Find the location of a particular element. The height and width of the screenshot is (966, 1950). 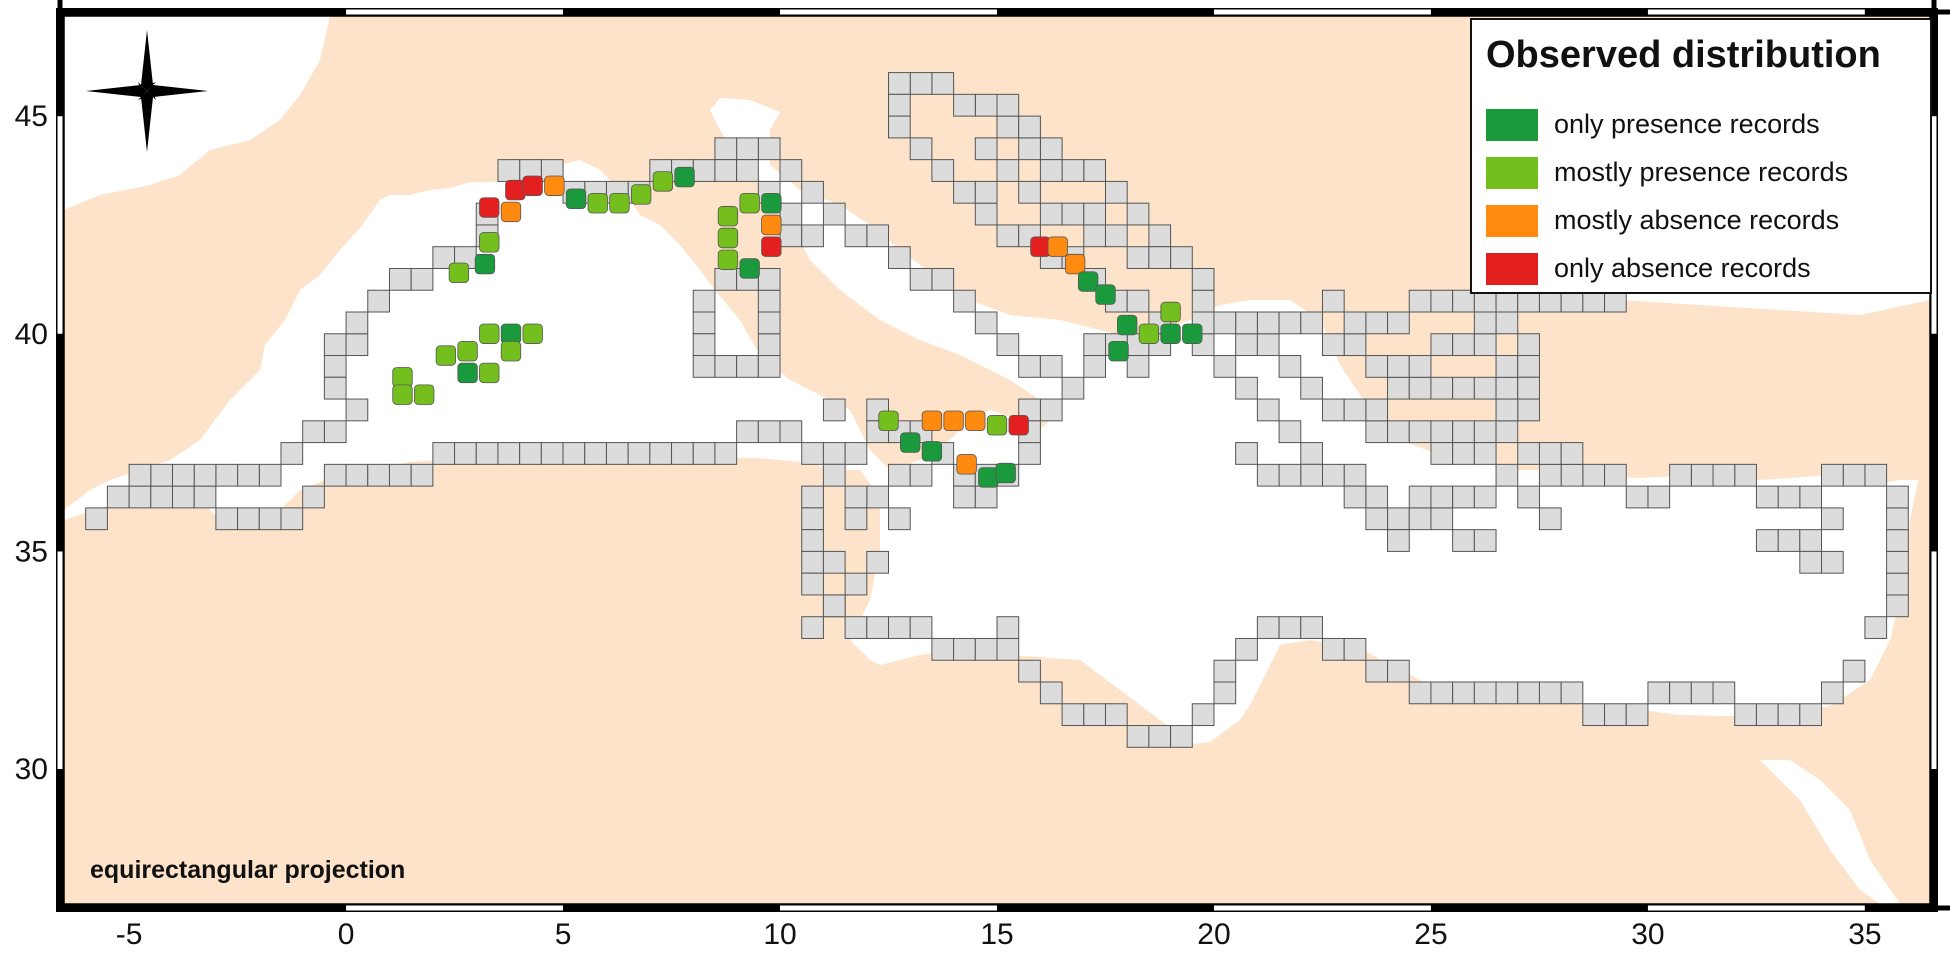

y-axis-tick-labels: 30 35 40 45 is located at coordinates (31, 443).